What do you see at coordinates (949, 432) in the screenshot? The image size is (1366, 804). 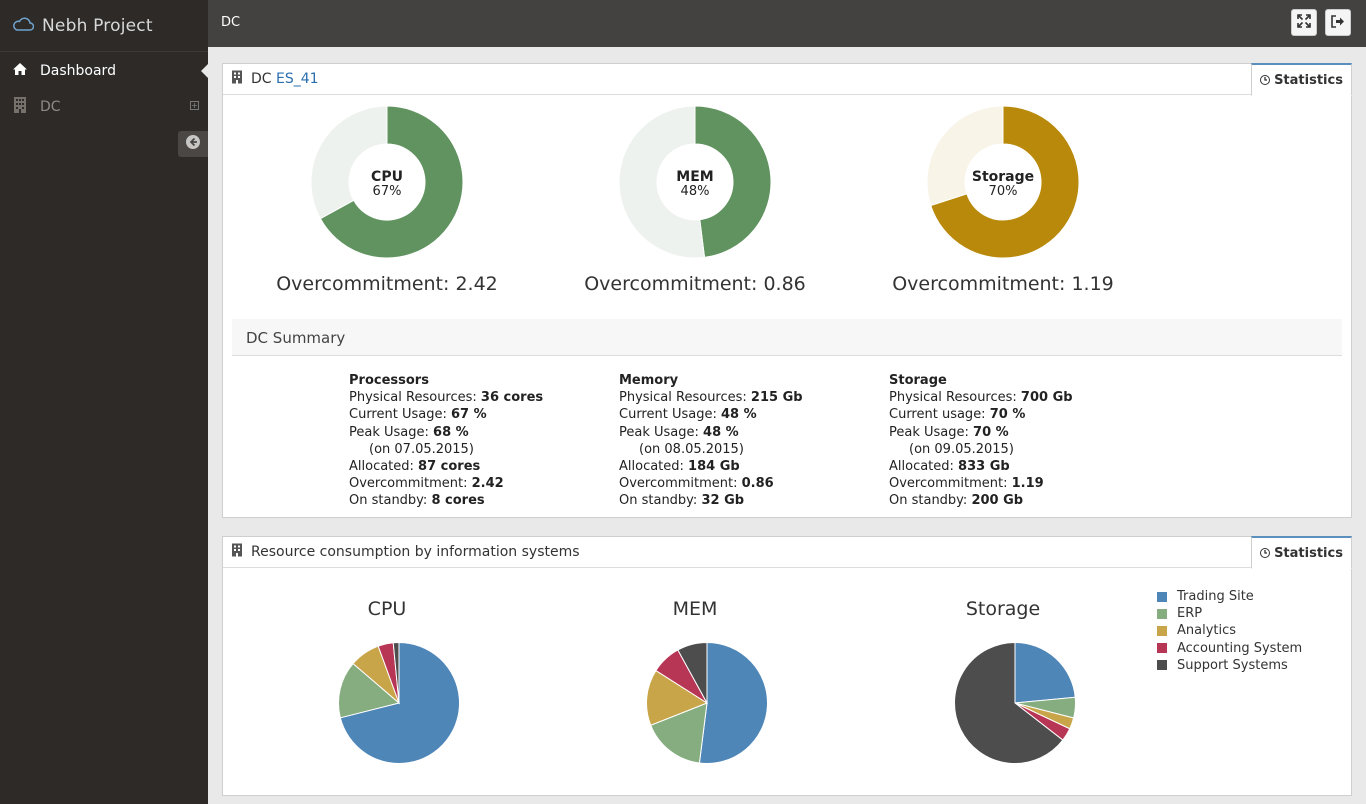 I see `summary-row: Peak Usage: 70 %` at bounding box center [949, 432].